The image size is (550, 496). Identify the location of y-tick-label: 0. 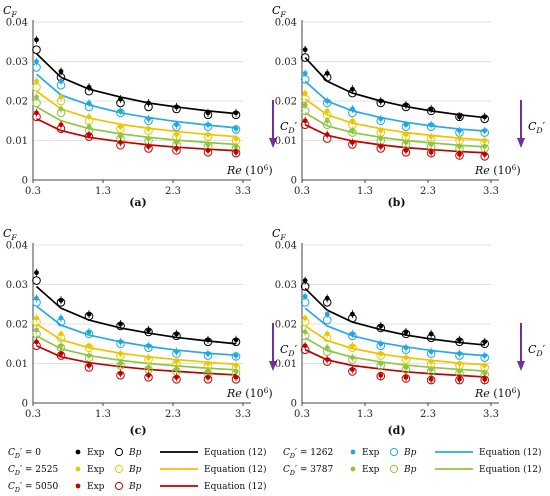
(25, 181).